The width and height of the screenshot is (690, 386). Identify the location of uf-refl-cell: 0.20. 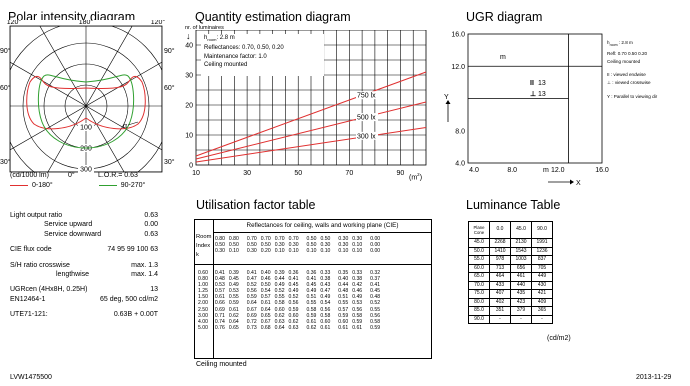
(265, 251).